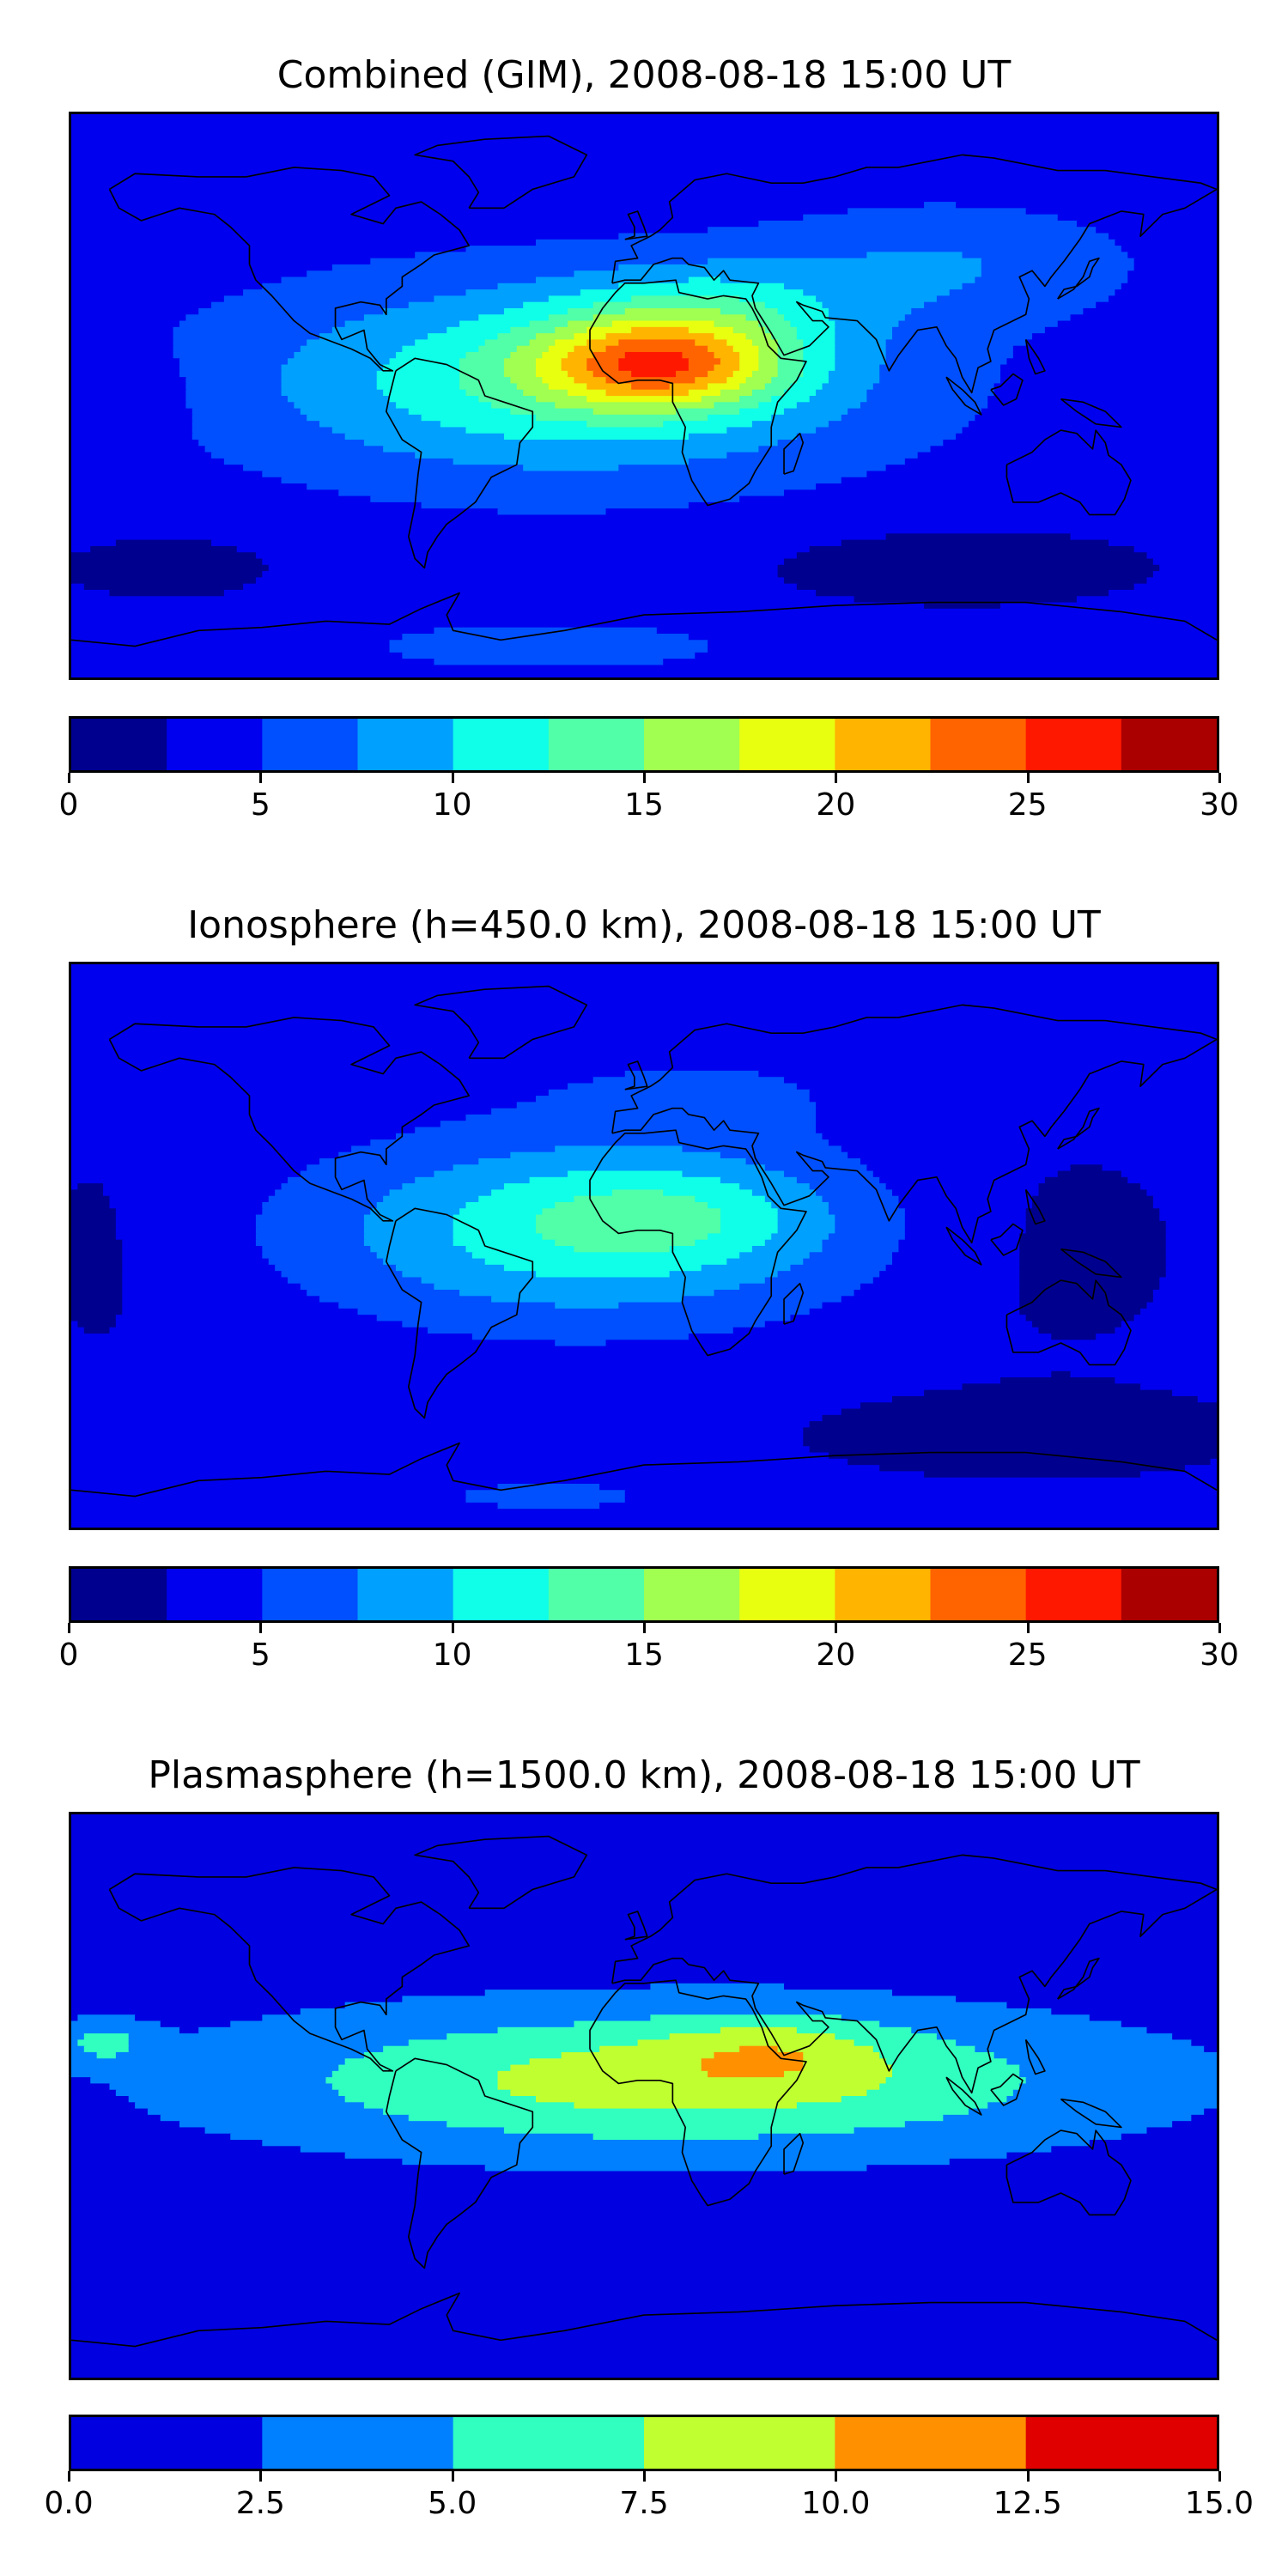  I want to click on colorbar-band, so click(1074, 744).